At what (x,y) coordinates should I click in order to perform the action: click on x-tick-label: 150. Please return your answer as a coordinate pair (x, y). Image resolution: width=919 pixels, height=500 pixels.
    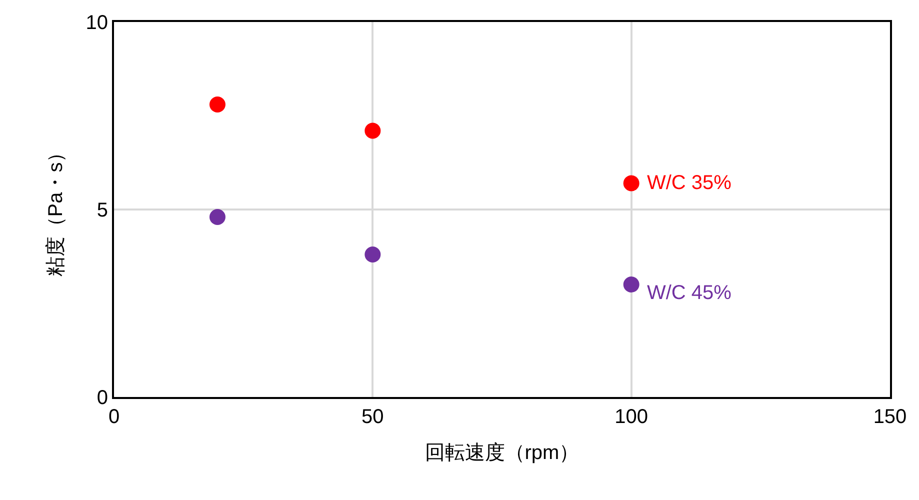
    Looking at the image, I should click on (890, 417).